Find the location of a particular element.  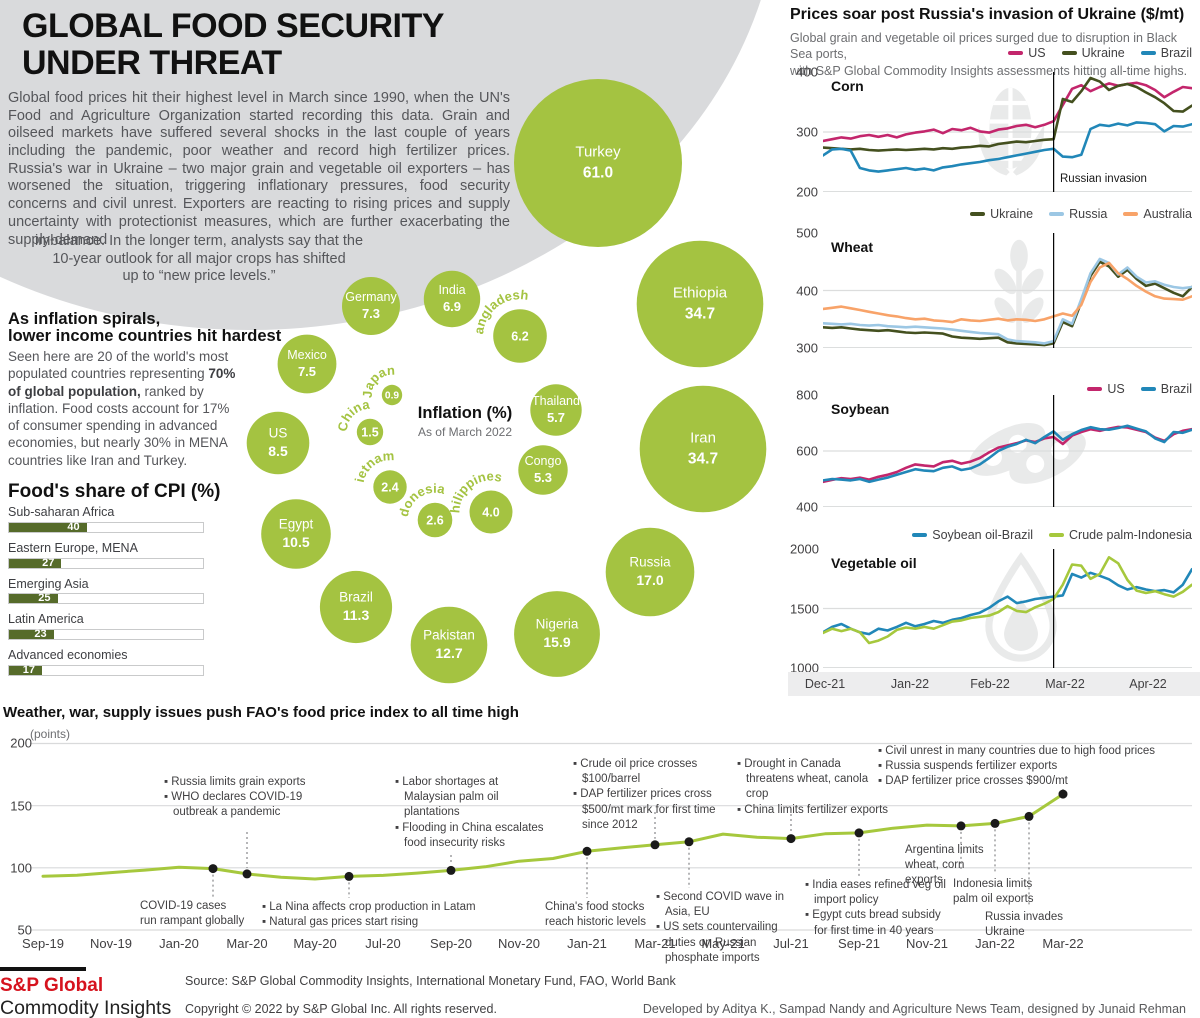

fao-event-annotation: China's food stocks reach historic levels is located at coordinates (597, 915).